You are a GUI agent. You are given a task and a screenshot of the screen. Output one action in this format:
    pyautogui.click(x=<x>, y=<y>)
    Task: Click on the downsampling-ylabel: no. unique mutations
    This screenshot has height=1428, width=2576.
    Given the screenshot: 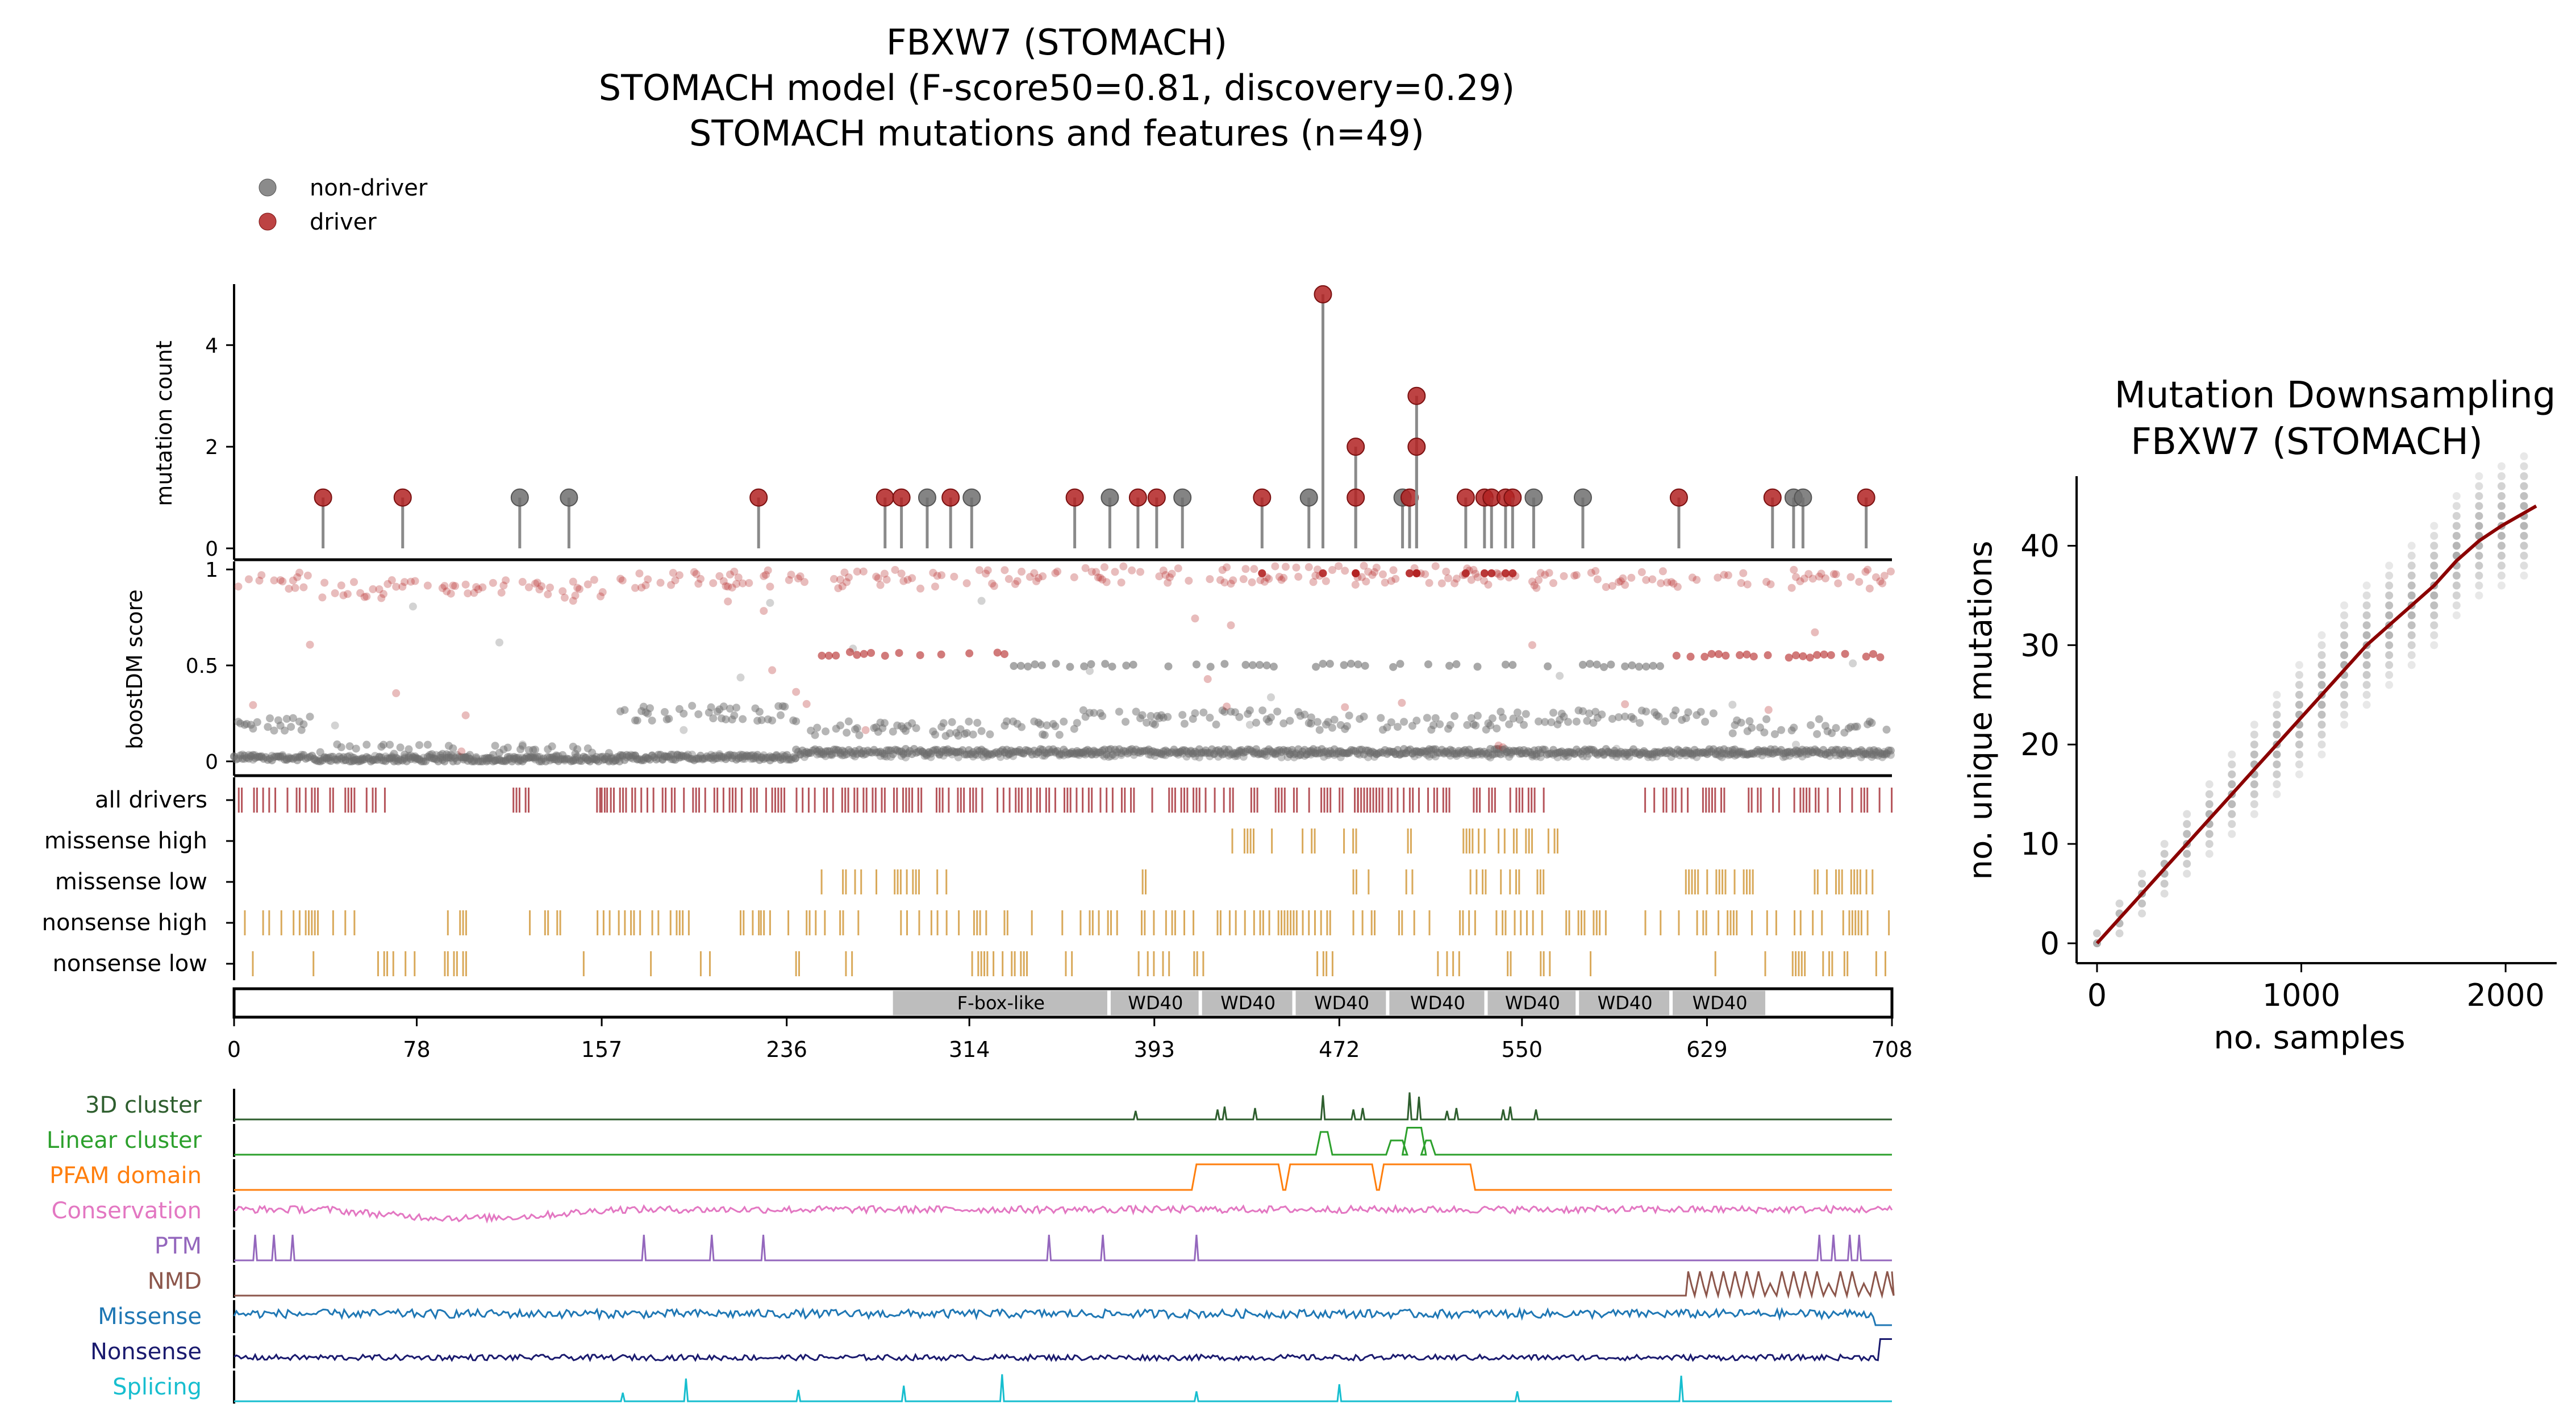 What is the action you would take?
    pyautogui.click(x=1981, y=710)
    